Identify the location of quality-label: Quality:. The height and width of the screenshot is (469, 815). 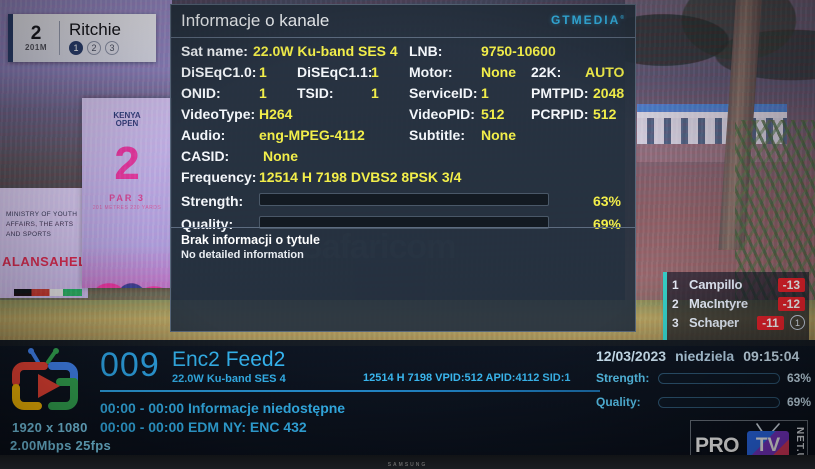
(207, 224).